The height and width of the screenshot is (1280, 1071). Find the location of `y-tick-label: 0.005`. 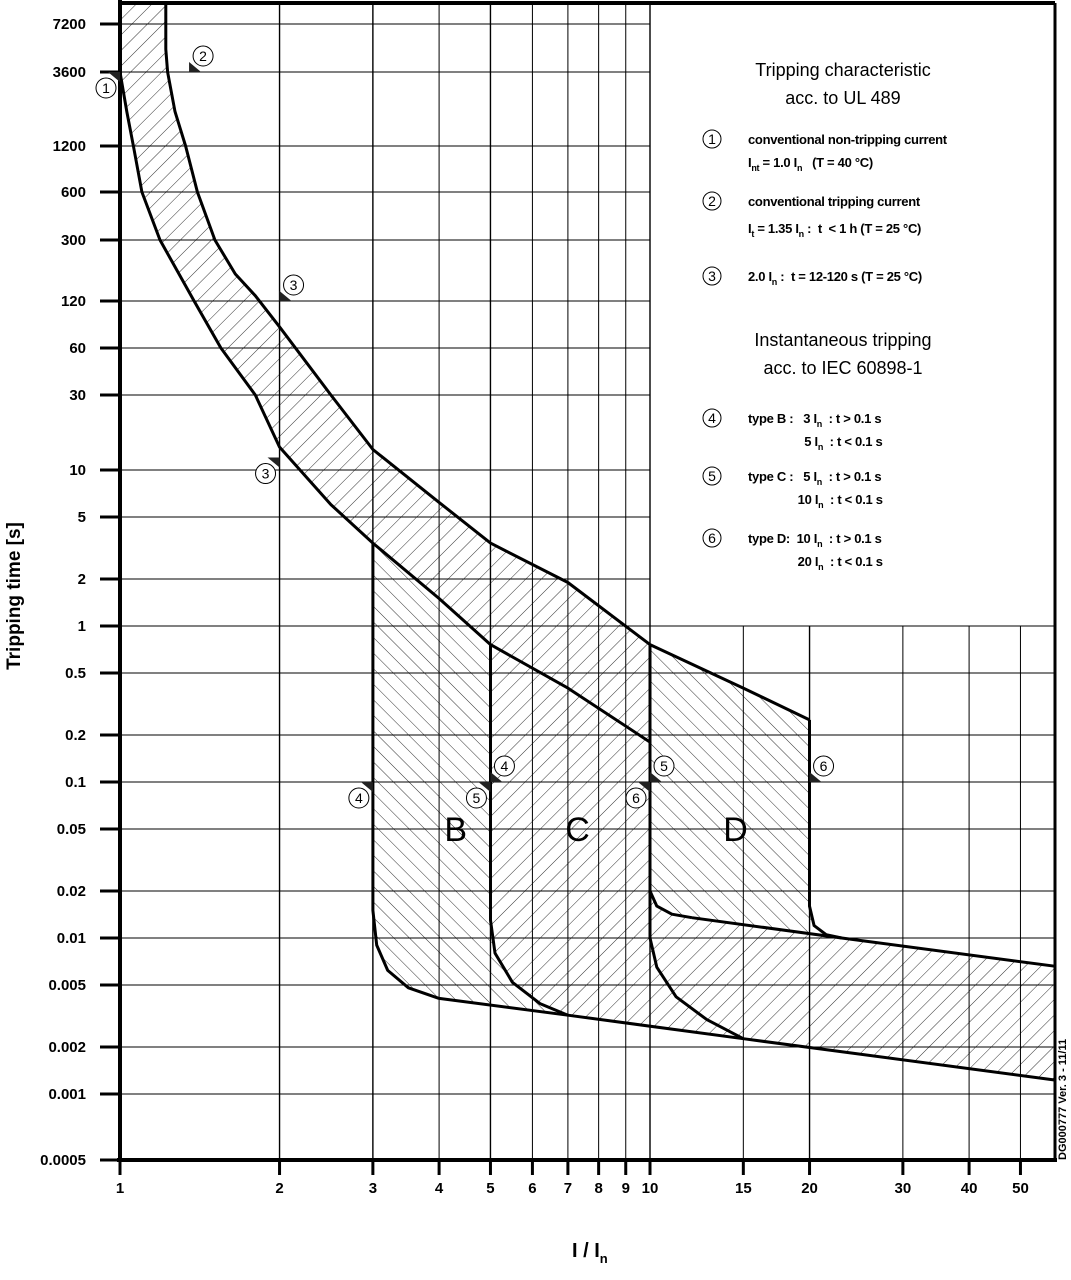

y-tick-label: 0.005 is located at coordinates (67, 985).